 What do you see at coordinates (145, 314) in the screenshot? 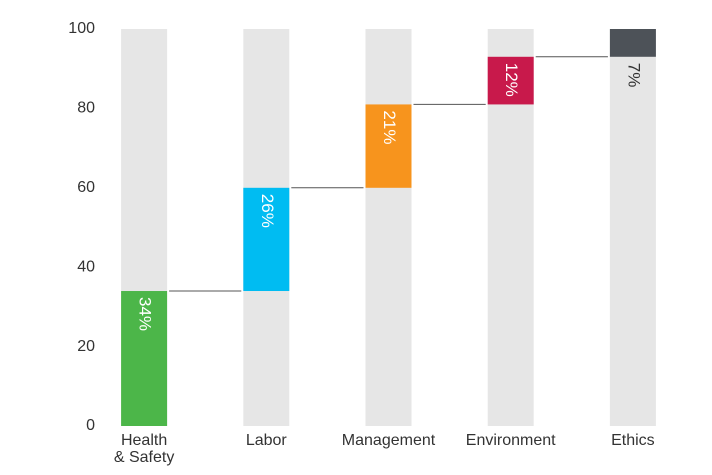
I see `value-label: 34%` at bounding box center [145, 314].